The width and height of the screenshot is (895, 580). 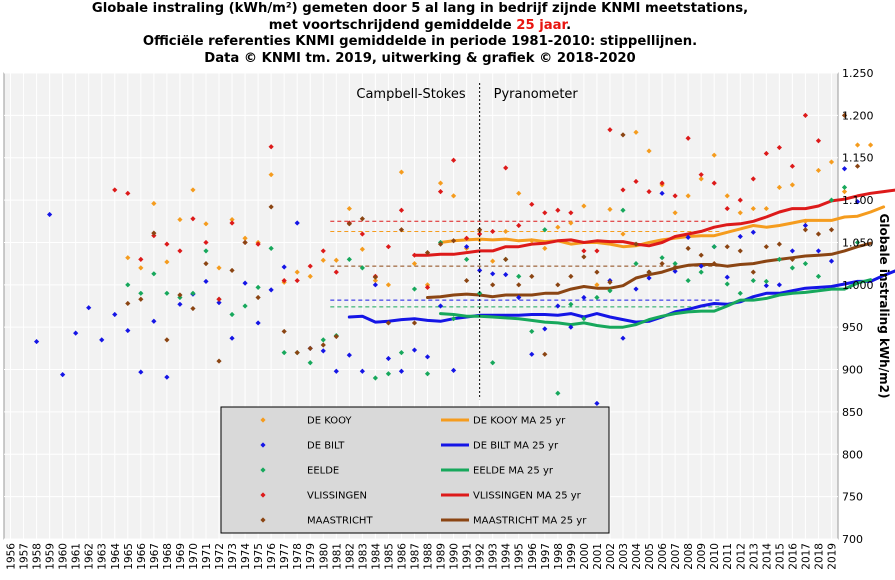 I want to click on legend-label: MAASTRICHT, so click(x=340, y=521).